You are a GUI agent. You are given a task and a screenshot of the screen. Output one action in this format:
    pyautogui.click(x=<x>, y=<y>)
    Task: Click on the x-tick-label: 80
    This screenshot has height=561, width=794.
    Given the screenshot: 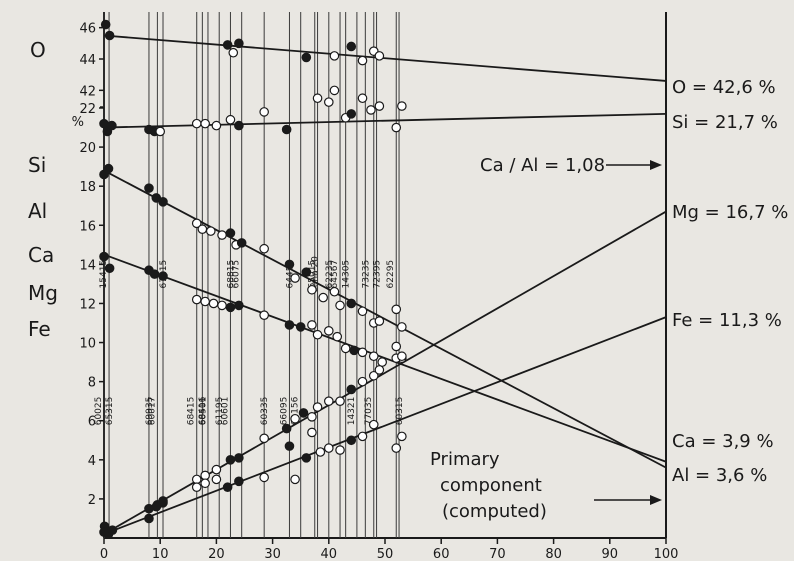 What is the action you would take?
    pyautogui.click(x=553, y=554)
    